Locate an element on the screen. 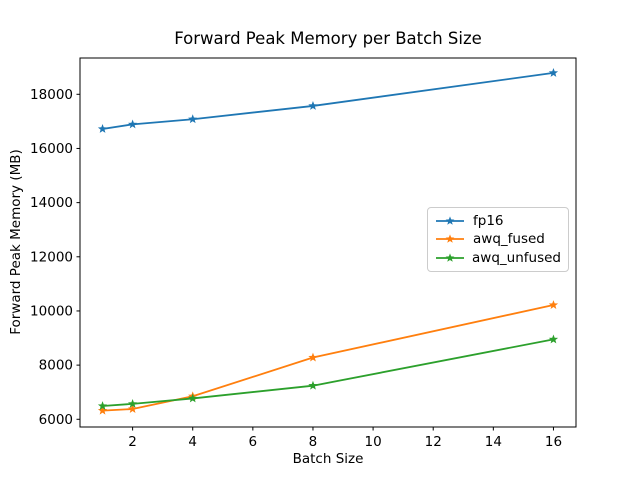 Image resolution: width=640 pixels, height=480 pixels. y-axis-tick-label: 12000 is located at coordinates (51, 257).